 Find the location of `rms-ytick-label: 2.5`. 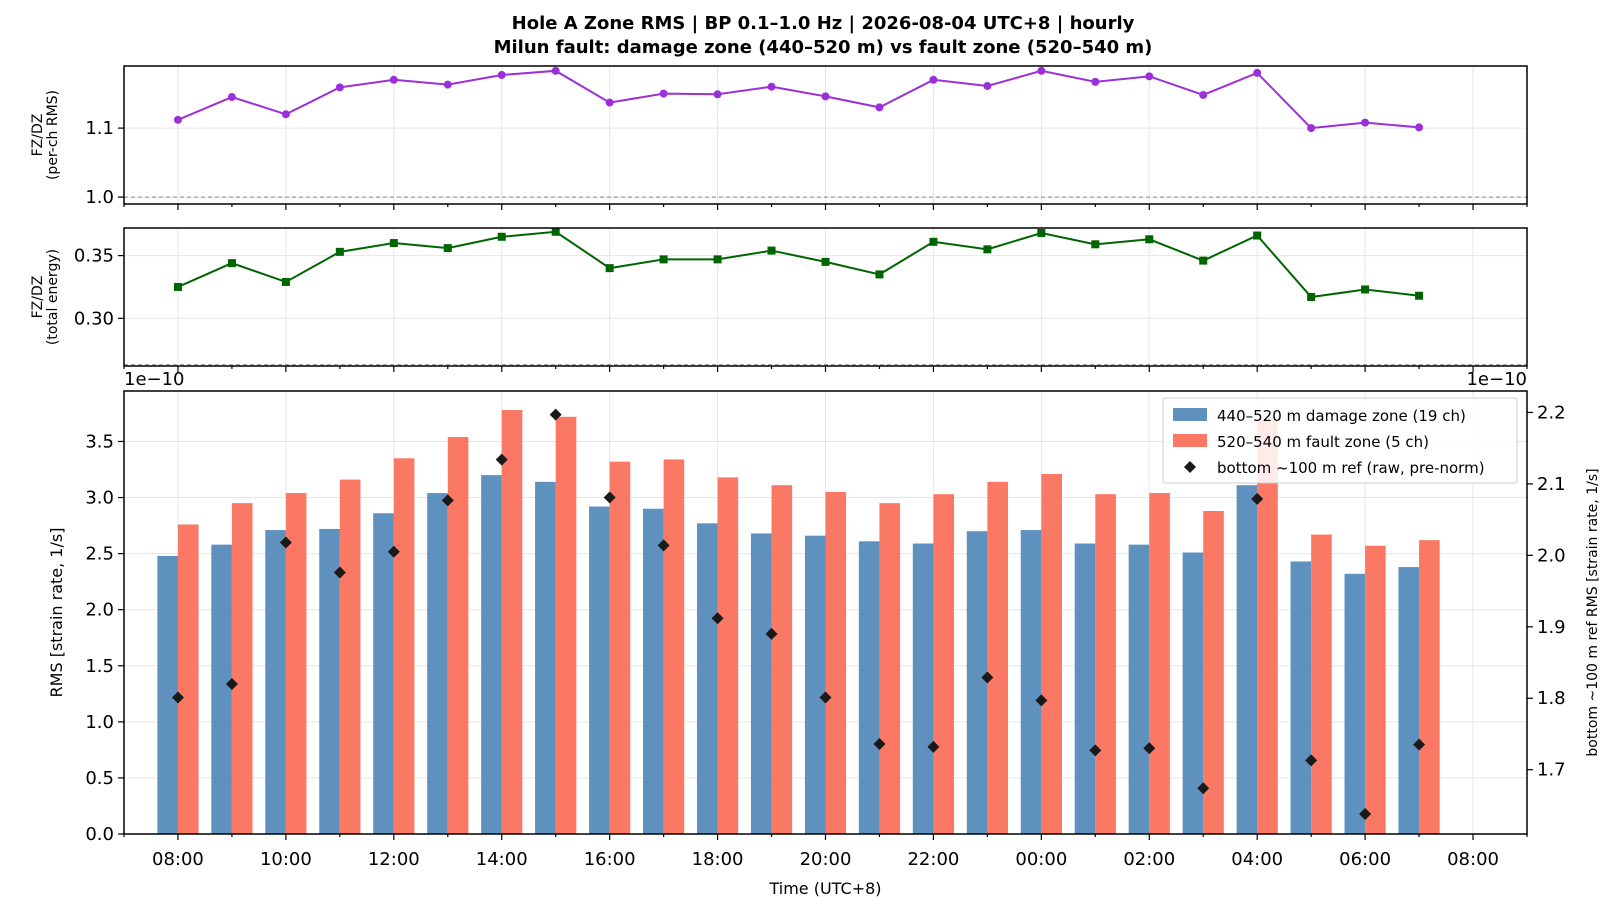

rms-ytick-label: 2.5 is located at coordinates (99, 554).